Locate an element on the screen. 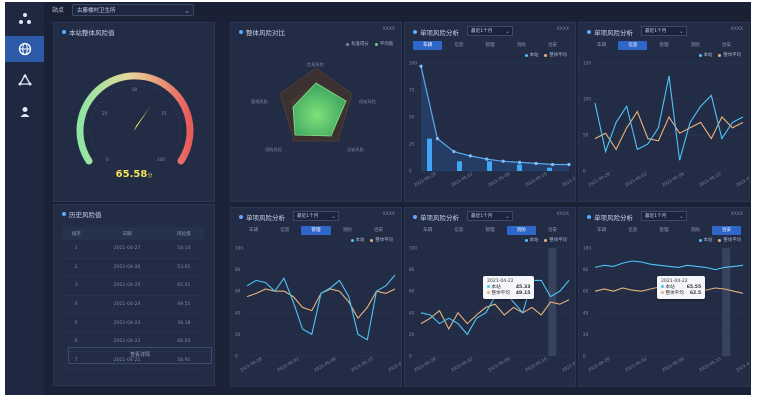  table-cell: 49.55 is located at coordinates (183, 305).